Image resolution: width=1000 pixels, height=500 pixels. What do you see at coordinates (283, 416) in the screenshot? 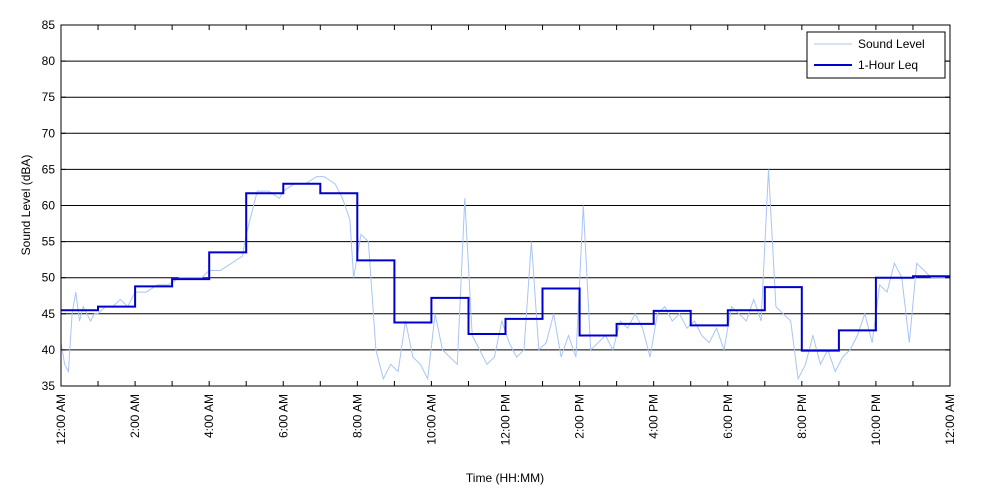
I see `x-tick-label-3: 6:00 AM` at bounding box center [283, 416].